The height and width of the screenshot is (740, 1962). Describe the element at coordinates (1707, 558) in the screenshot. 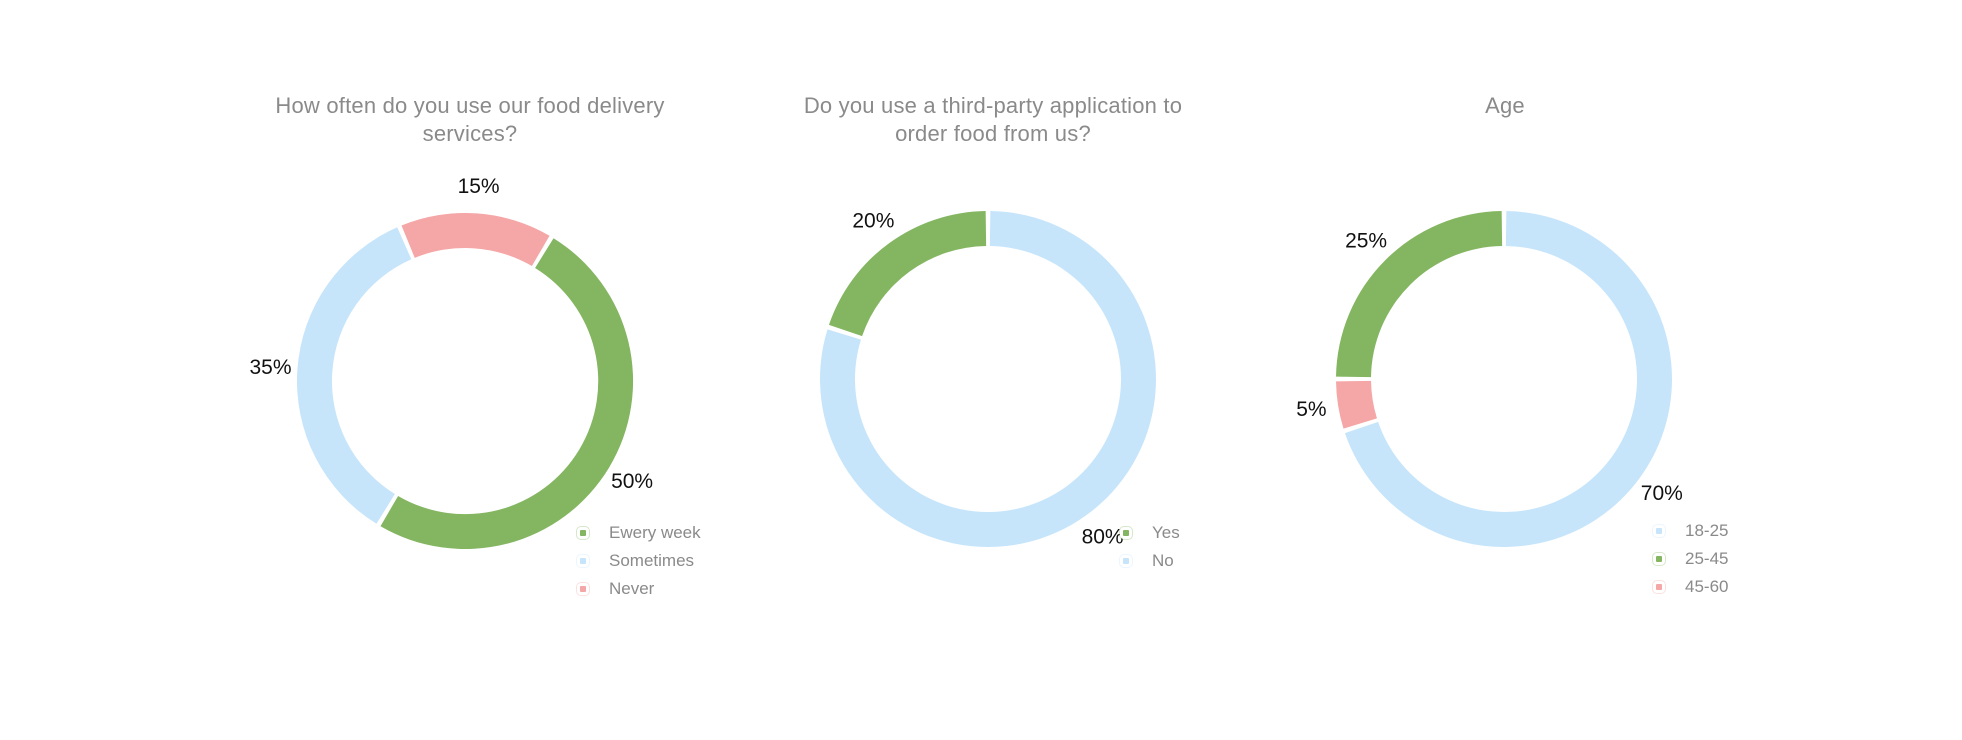

I see `legend-label: 25-45` at that location.